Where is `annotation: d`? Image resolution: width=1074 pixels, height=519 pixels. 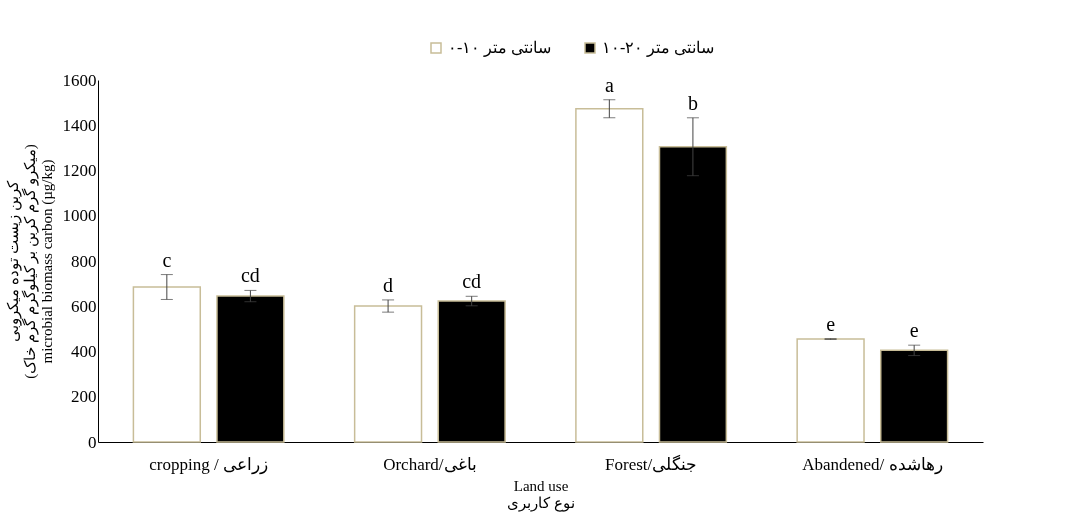 annotation: d is located at coordinates (388, 284).